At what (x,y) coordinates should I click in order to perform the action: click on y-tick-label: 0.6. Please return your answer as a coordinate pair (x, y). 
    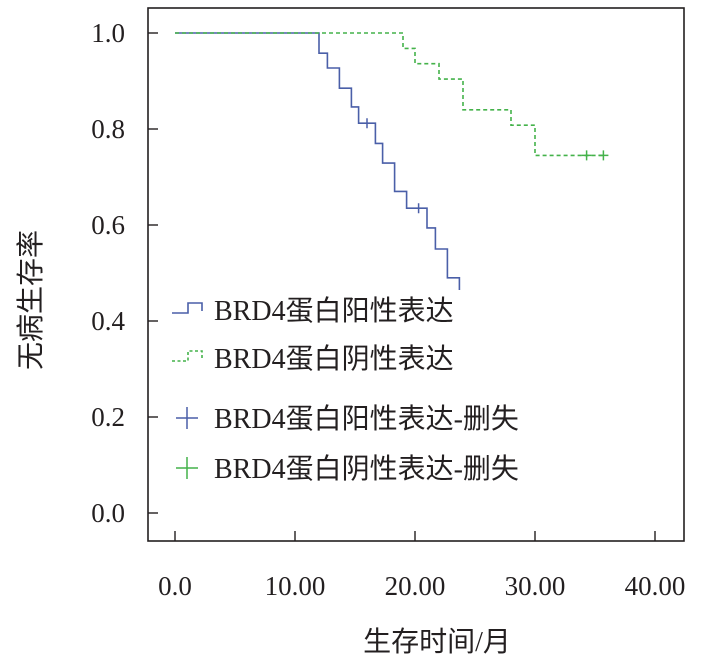
    Looking at the image, I should click on (108, 225).